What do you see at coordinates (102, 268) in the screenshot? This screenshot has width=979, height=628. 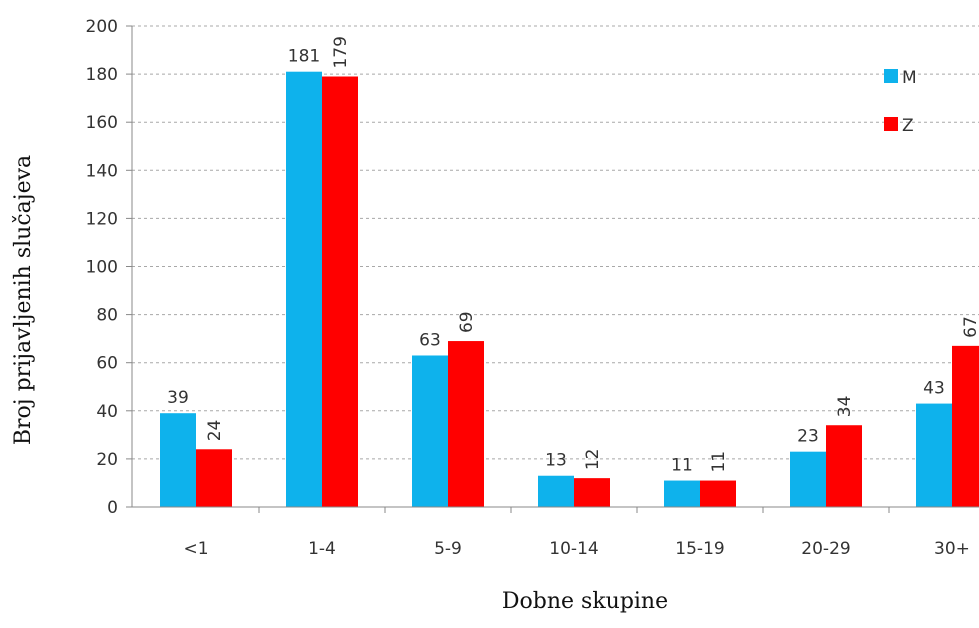 I see `y-tick-label: 100` at bounding box center [102, 268].